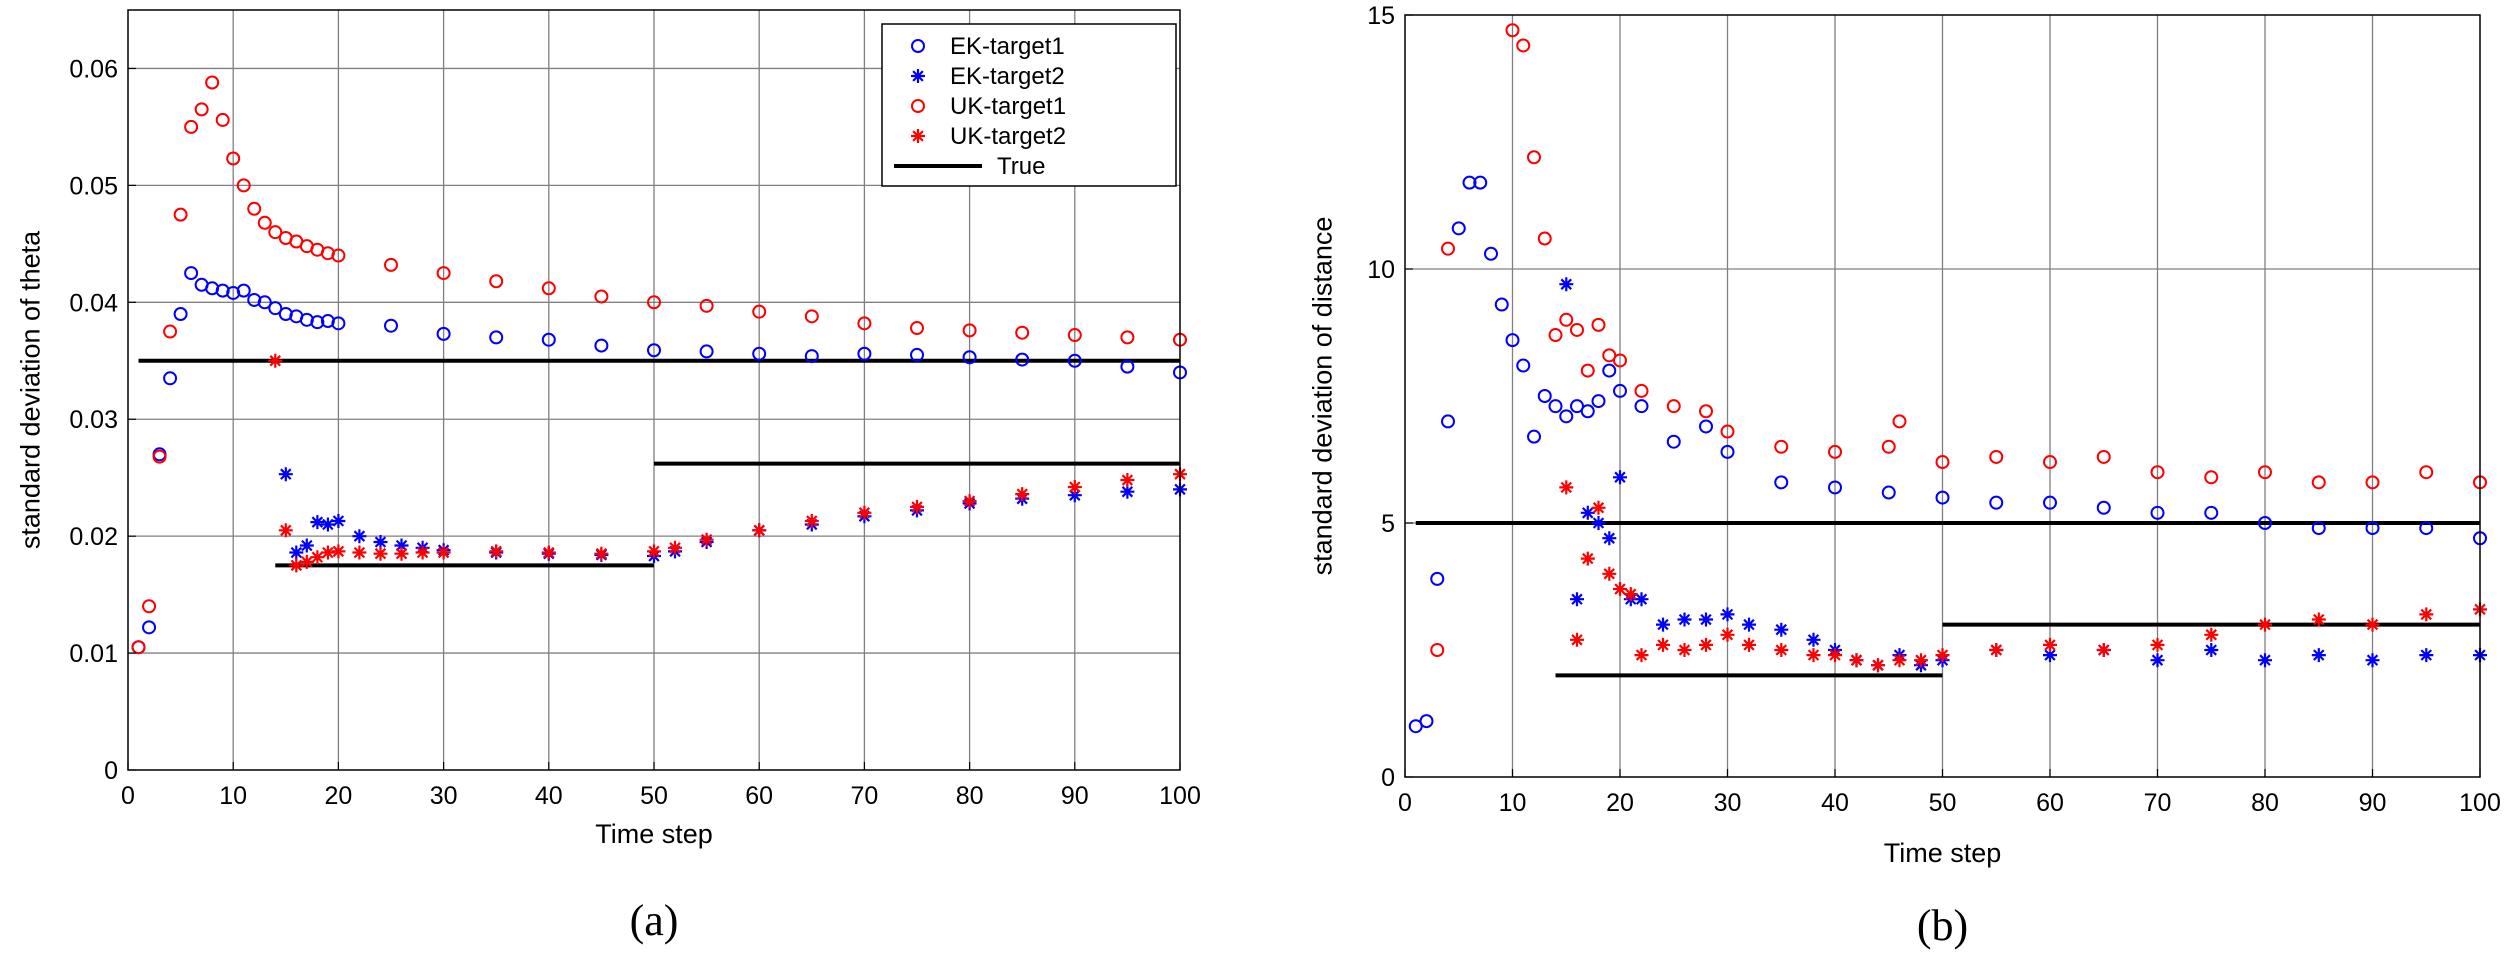  What do you see at coordinates (93, 537) in the screenshot?
I see `y-tick-label: 0.02` at bounding box center [93, 537].